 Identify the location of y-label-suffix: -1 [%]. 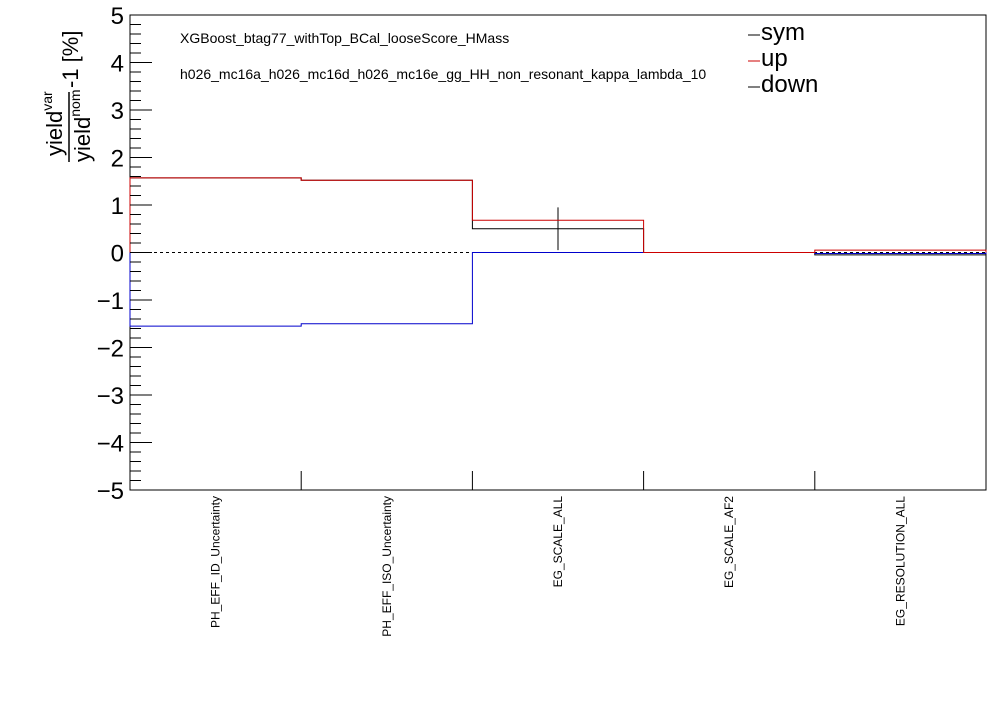
(70, 59).